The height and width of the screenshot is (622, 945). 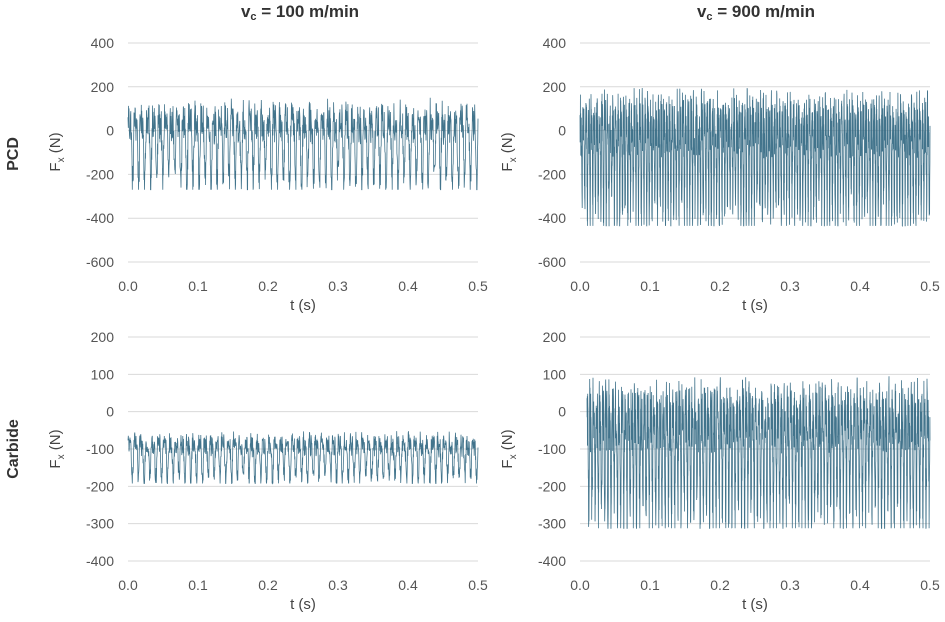 I want to click on vc-value: = 100 m/min, so click(x=308, y=11).